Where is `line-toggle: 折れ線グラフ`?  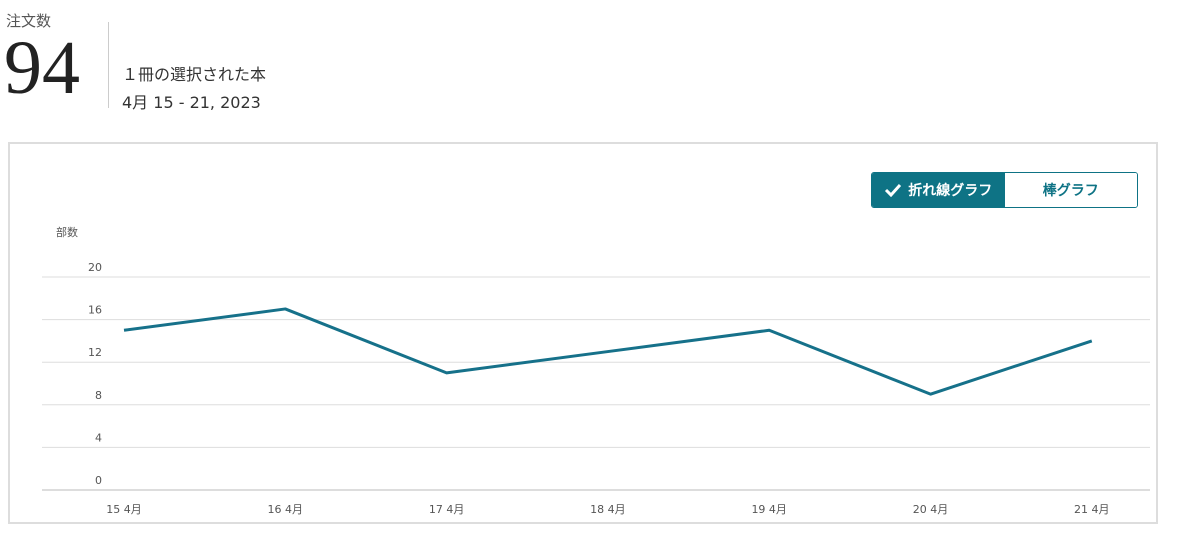 line-toggle: 折れ線グラフ is located at coordinates (938, 190).